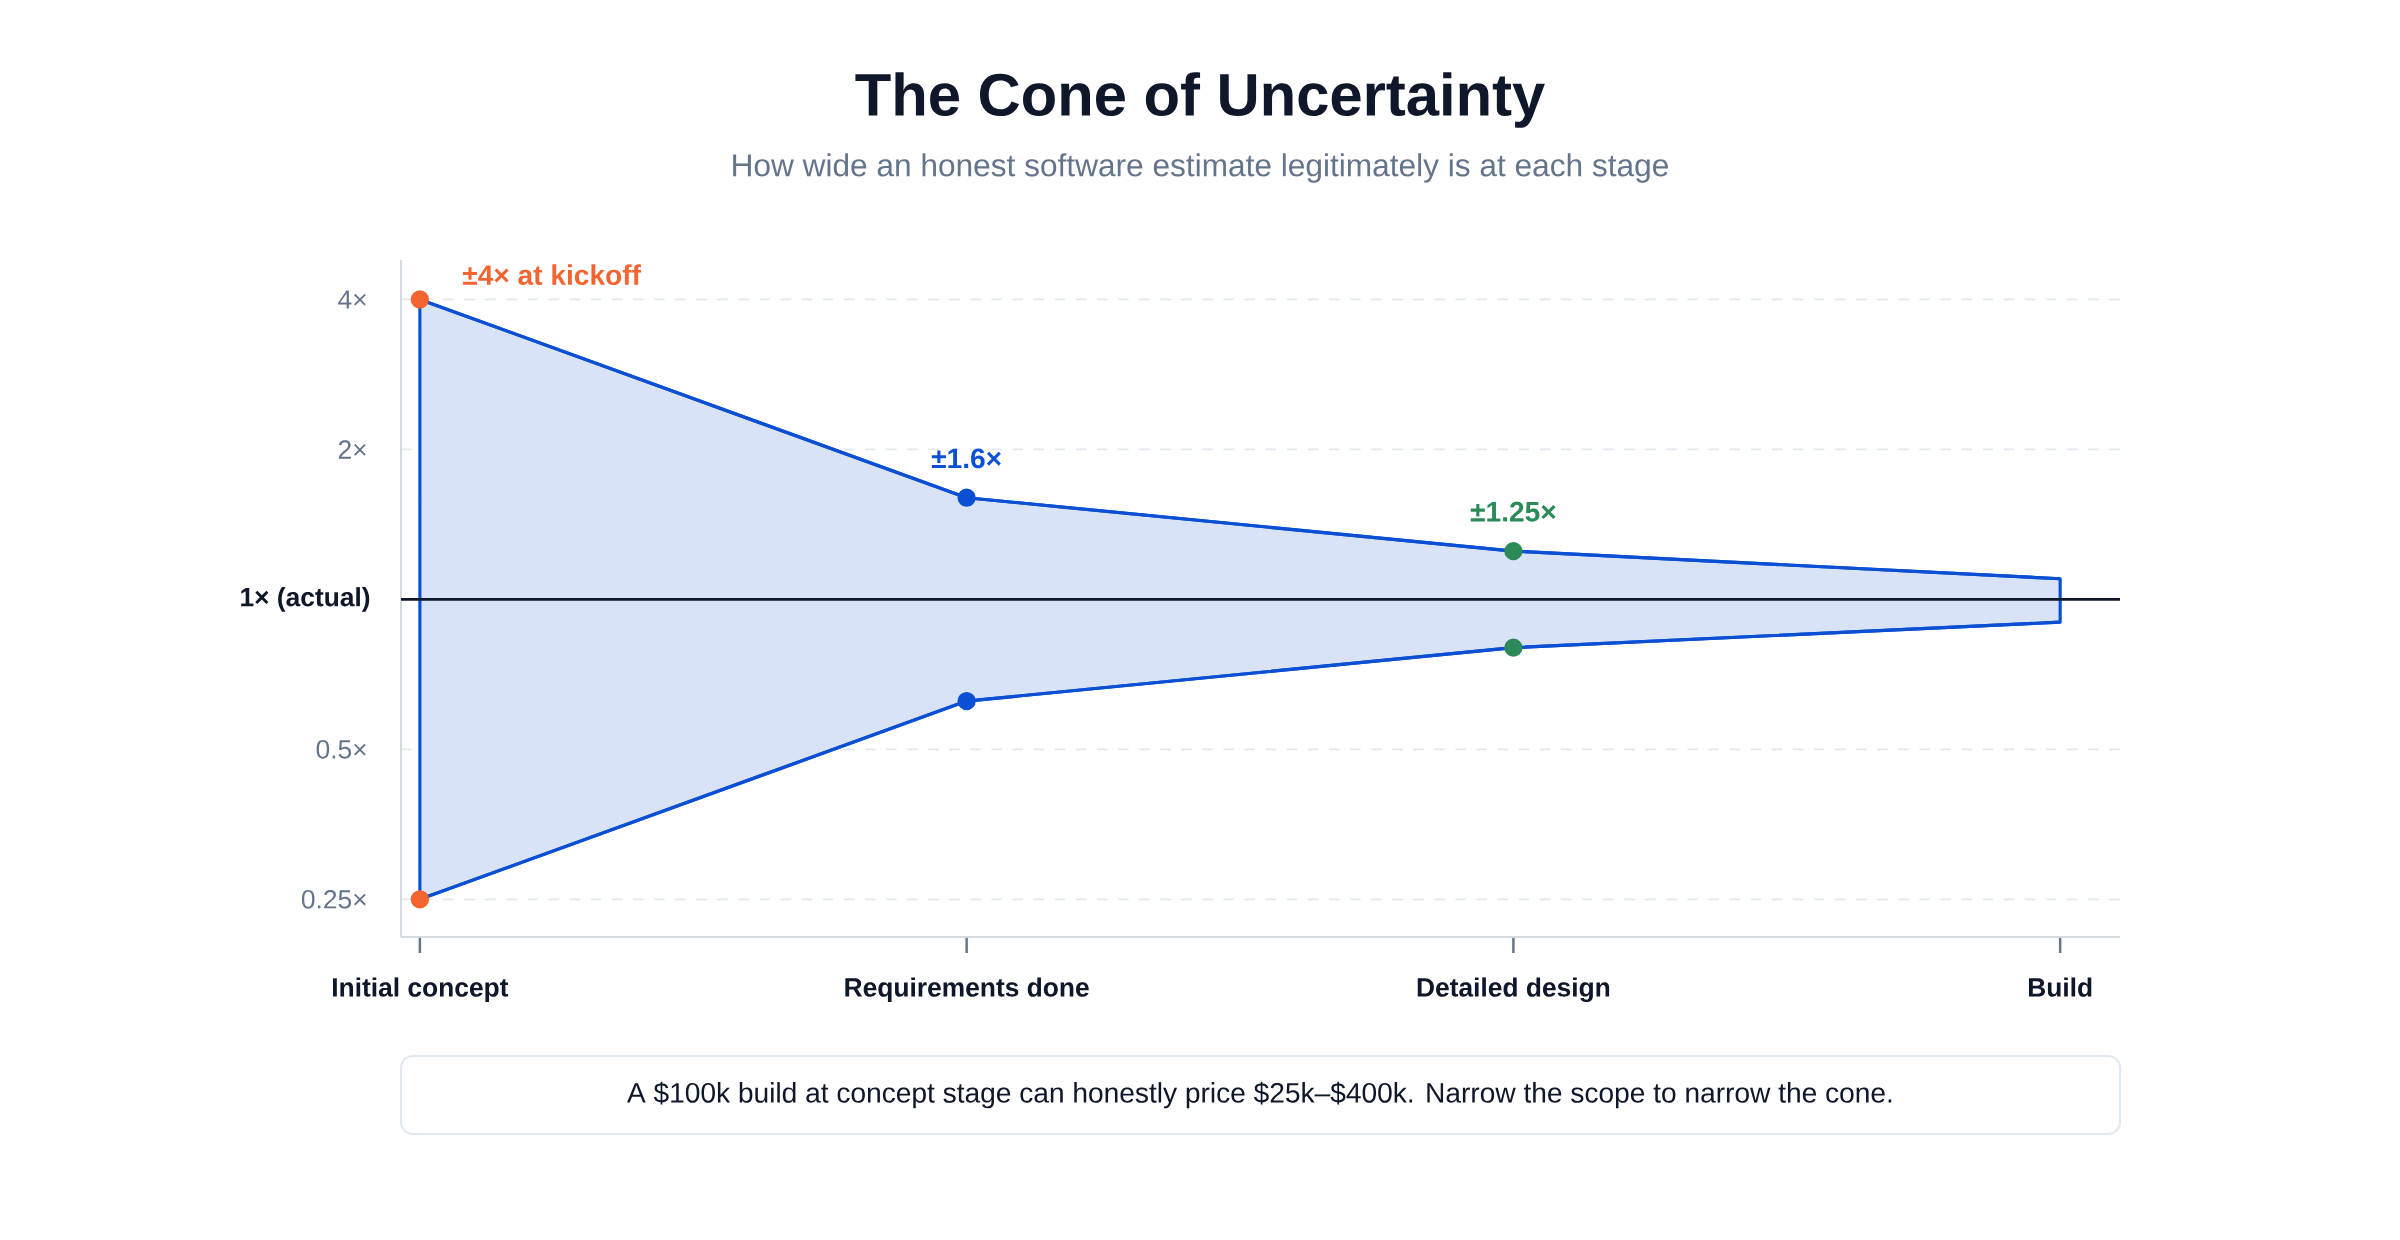 This screenshot has height=1240, width=2400. Describe the element at coordinates (1200, 168) in the screenshot. I see `chart-subtitle: How wide an honest software estimate legitimately is at each stage` at that location.